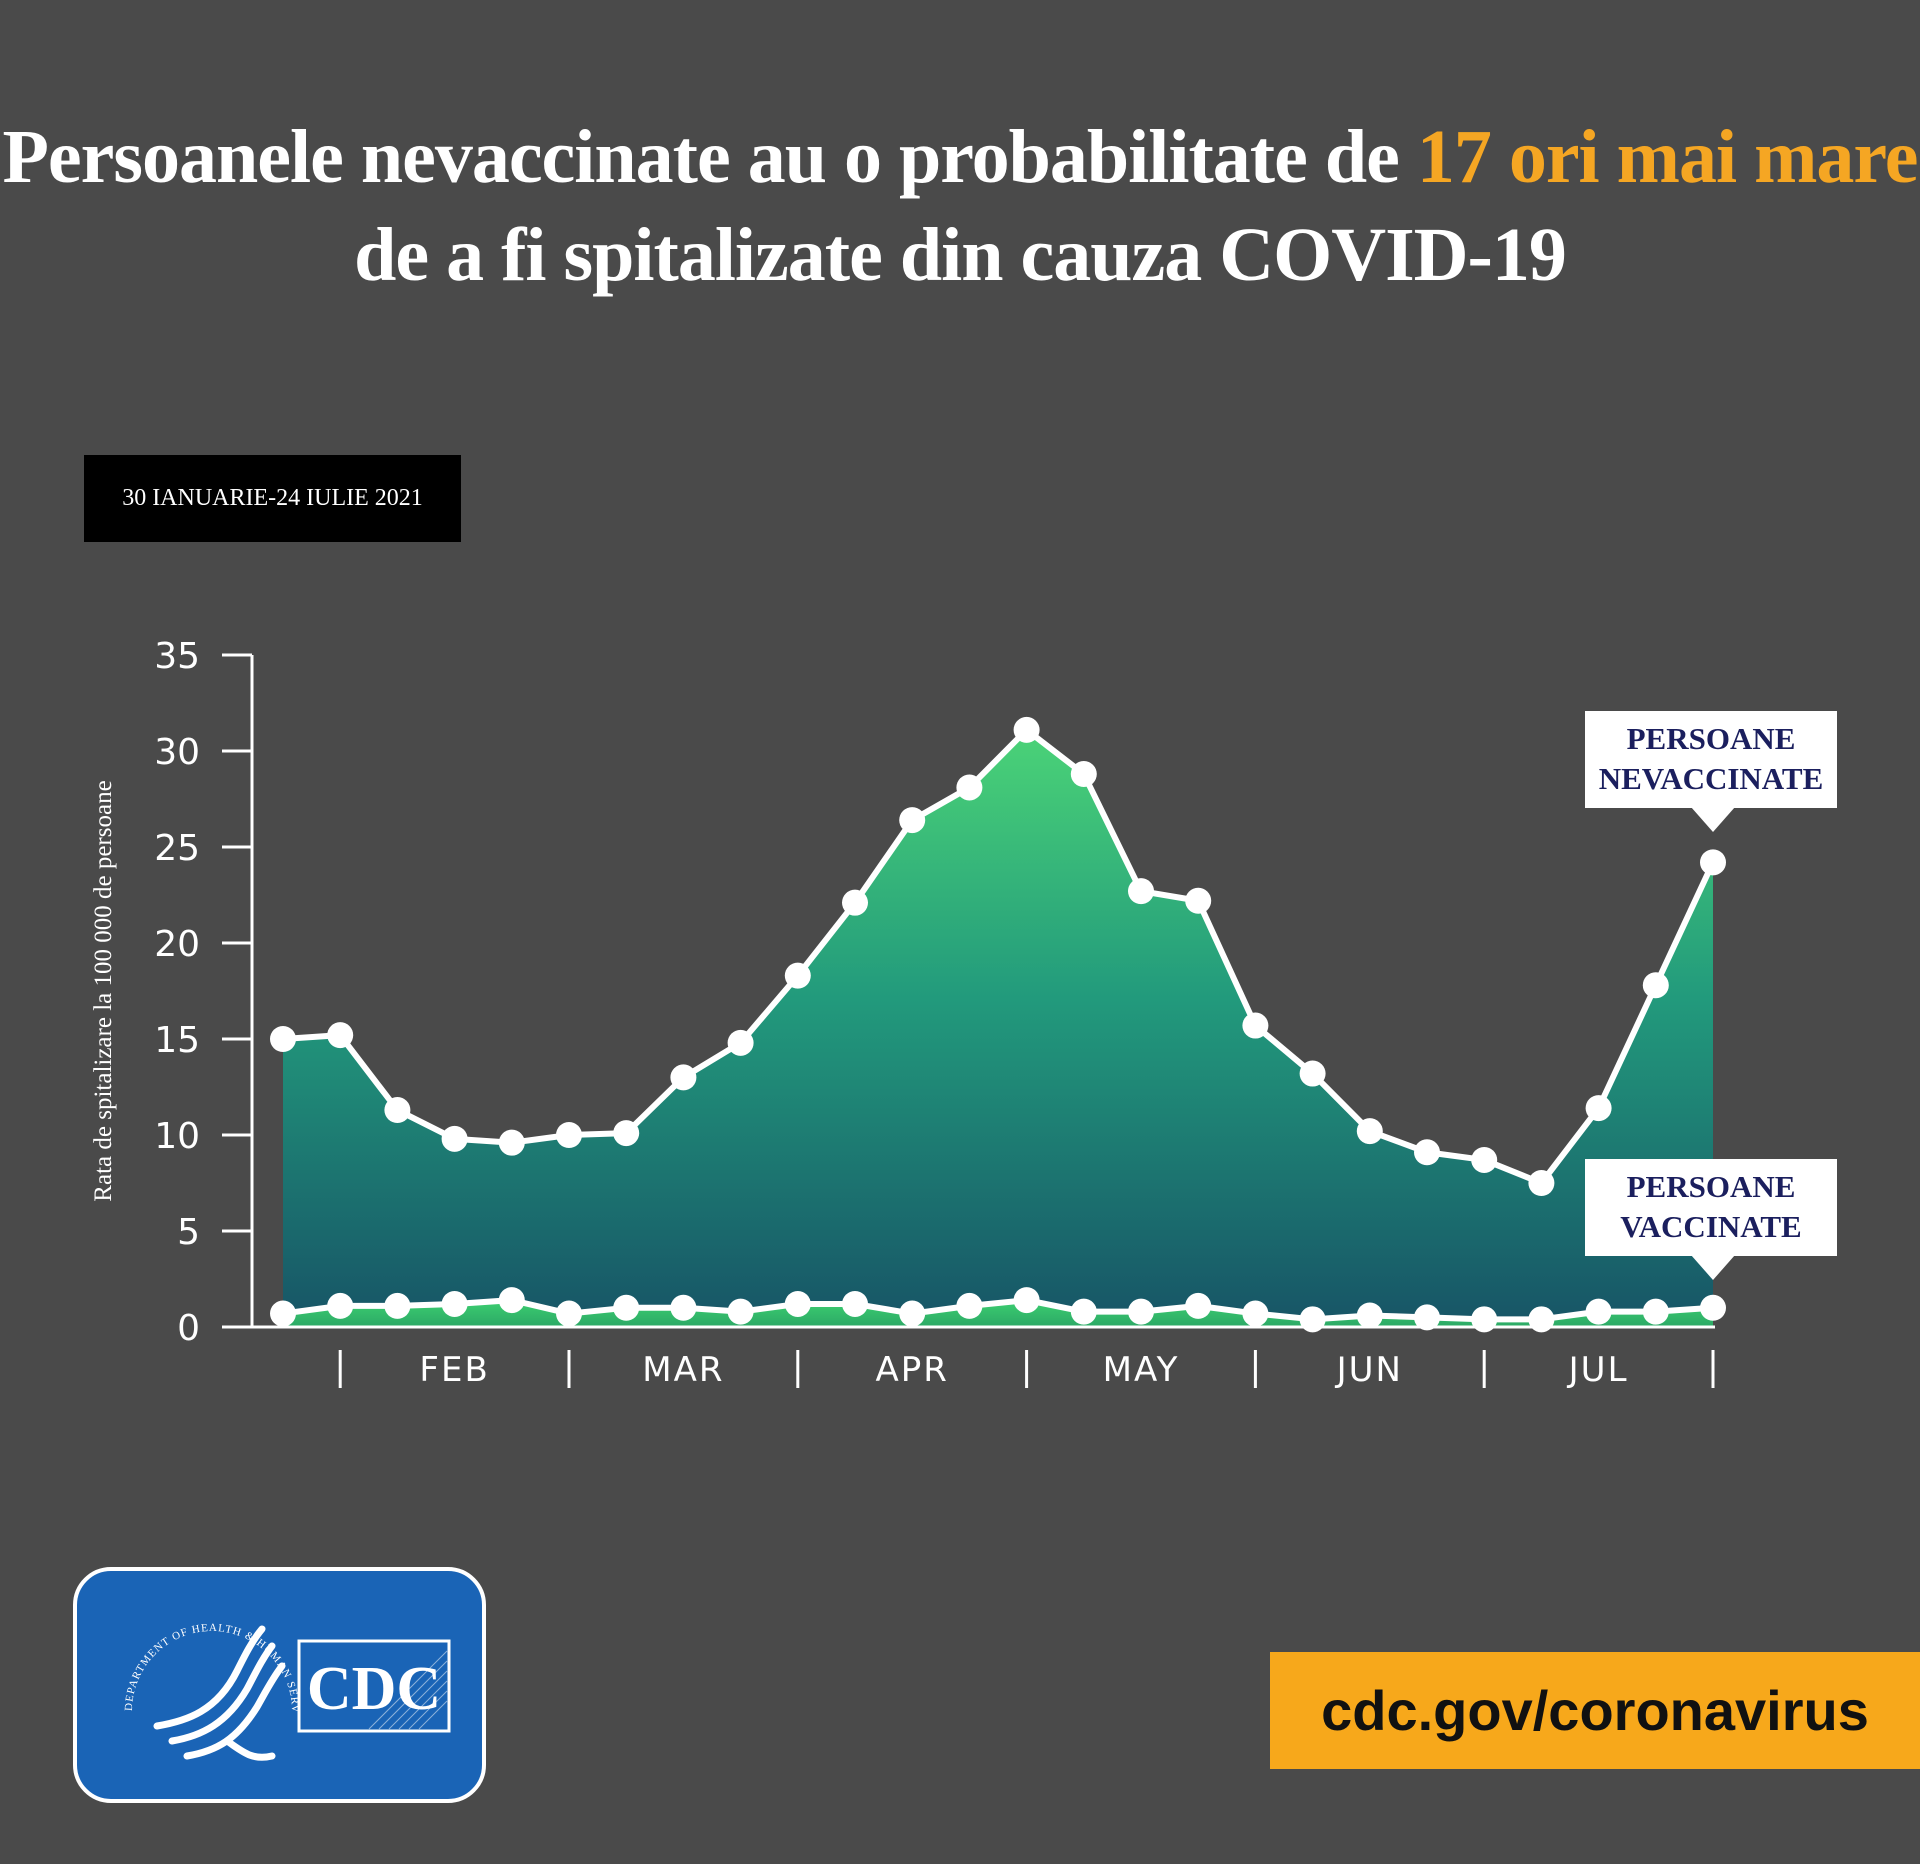  Describe the element at coordinates (1711, 1207) in the screenshot. I see `vaccinated-callout-box` at that location.